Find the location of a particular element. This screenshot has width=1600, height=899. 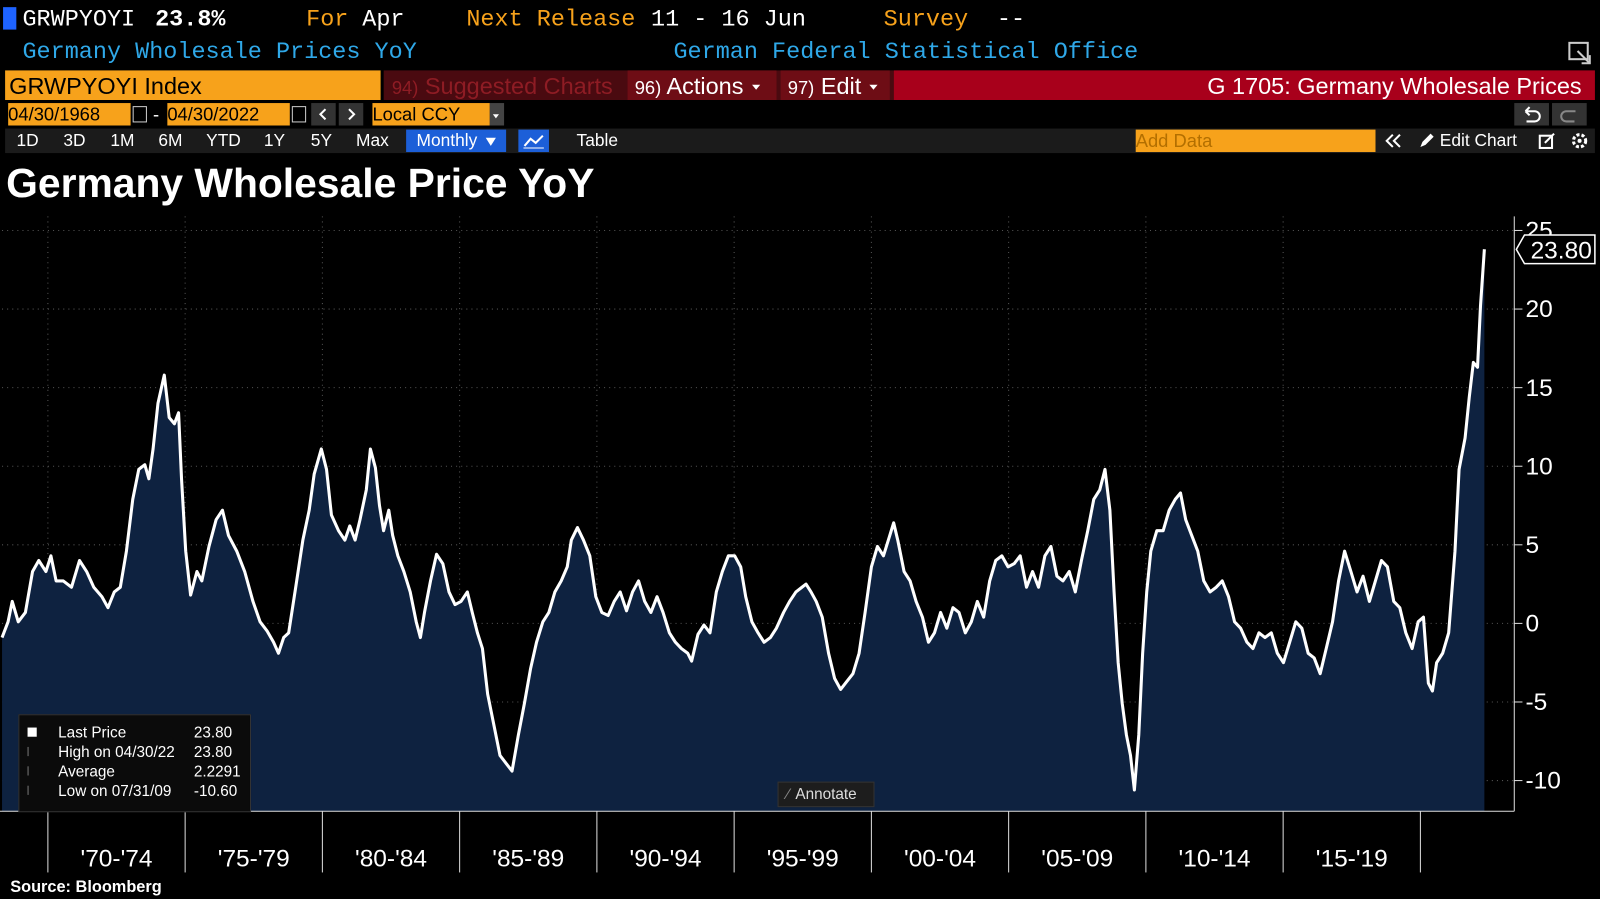

undo-button is located at coordinates (1531, 114).